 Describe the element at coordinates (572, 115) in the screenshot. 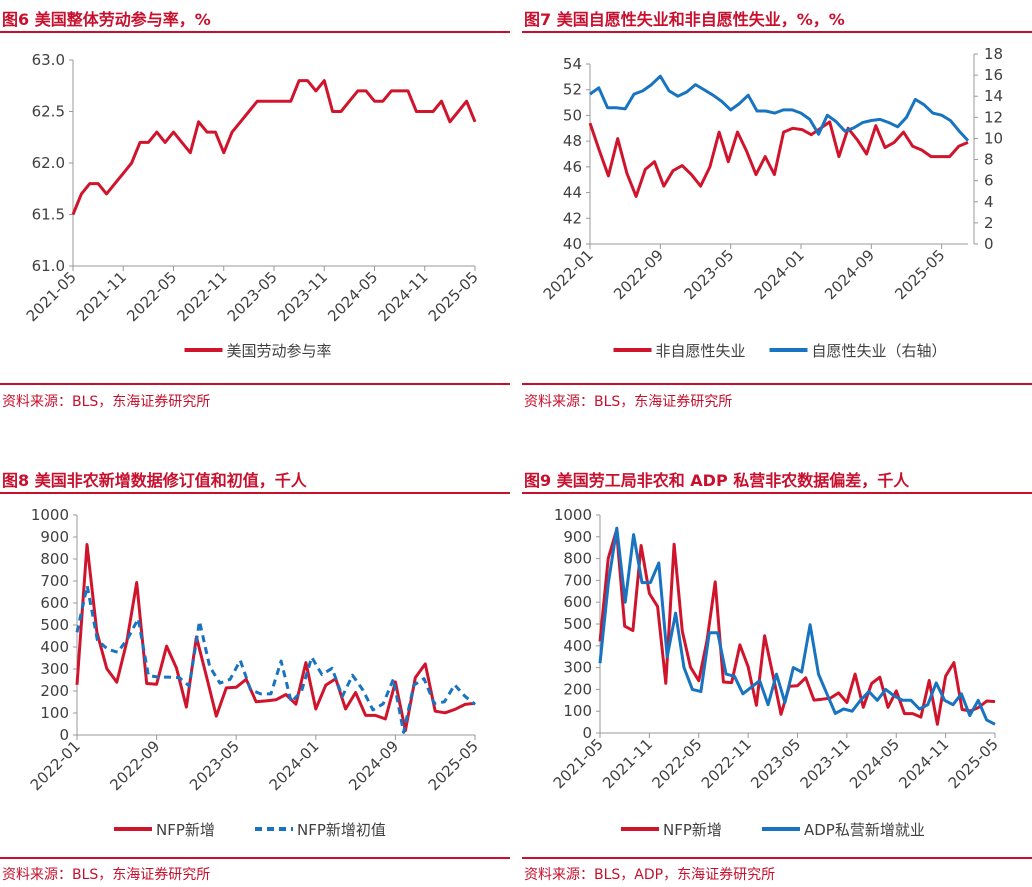

I see `y-tick-label: 50` at that location.